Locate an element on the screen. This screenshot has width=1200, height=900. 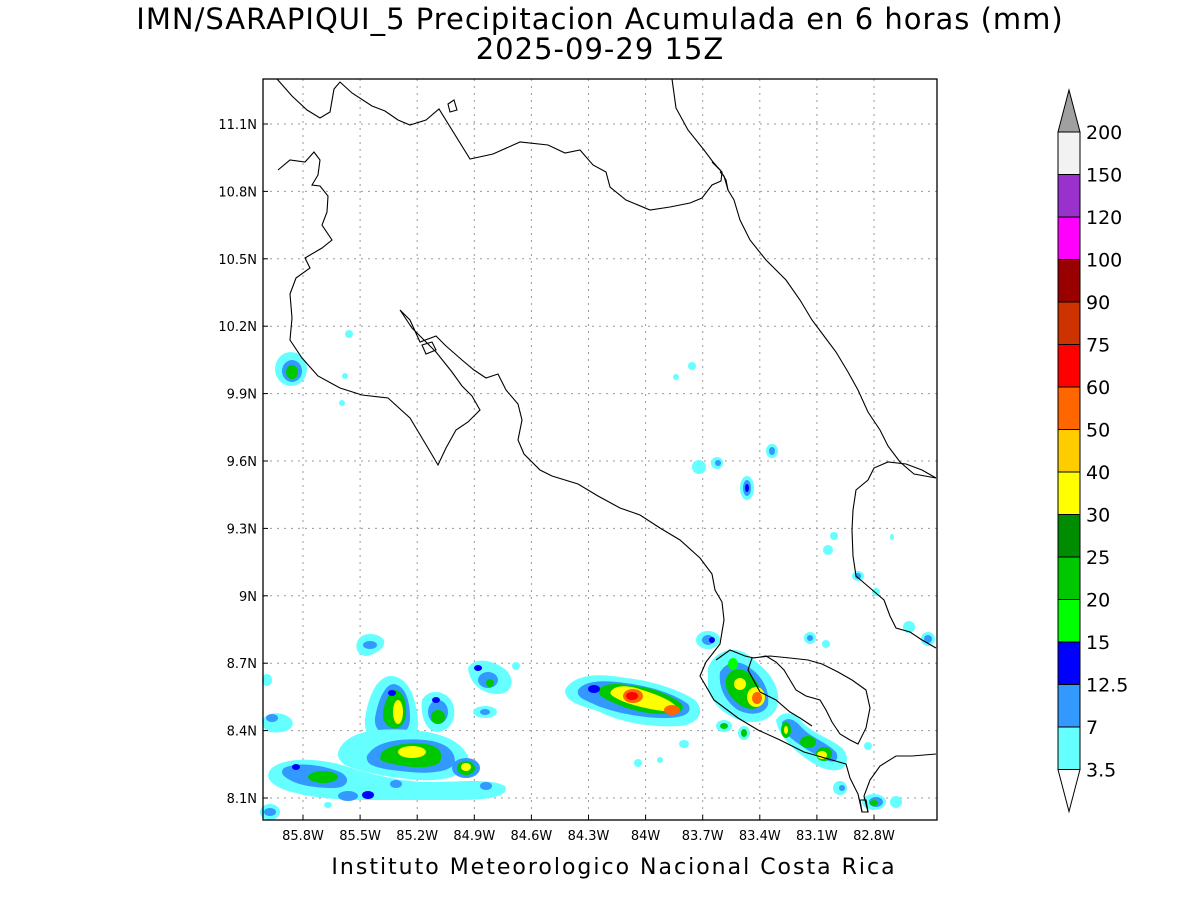
lat-tick-label: 9.6N is located at coordinates (242, 462).